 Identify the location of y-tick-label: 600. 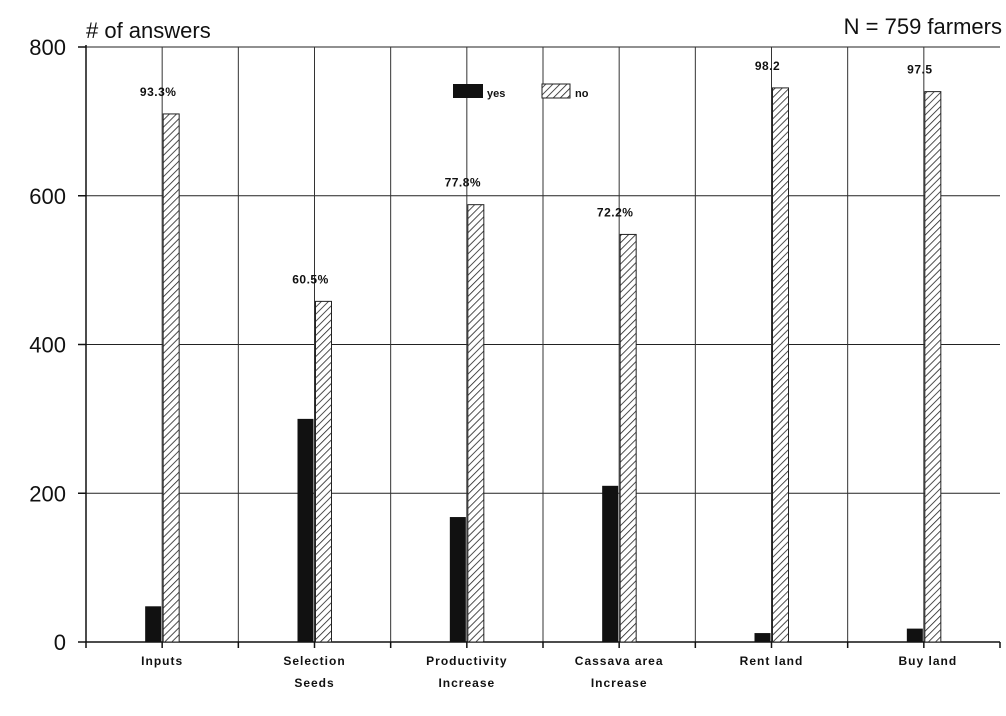
(47, 196).